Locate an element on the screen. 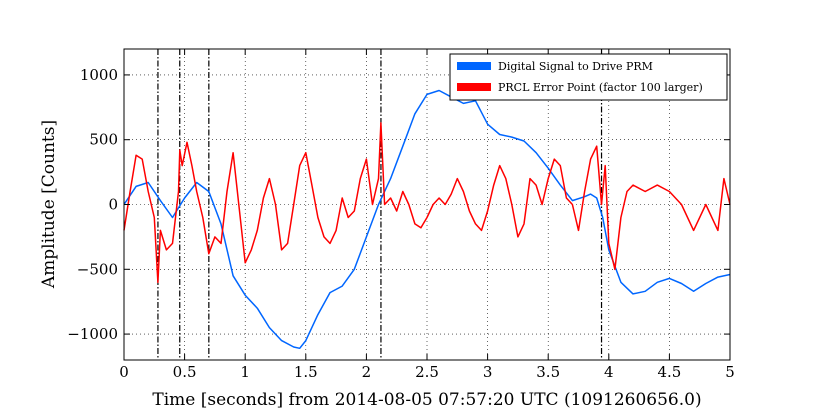 The width and height of the screenshot is (830, 415). y-tick-label: −1000 is located at coordinates (92, 334).